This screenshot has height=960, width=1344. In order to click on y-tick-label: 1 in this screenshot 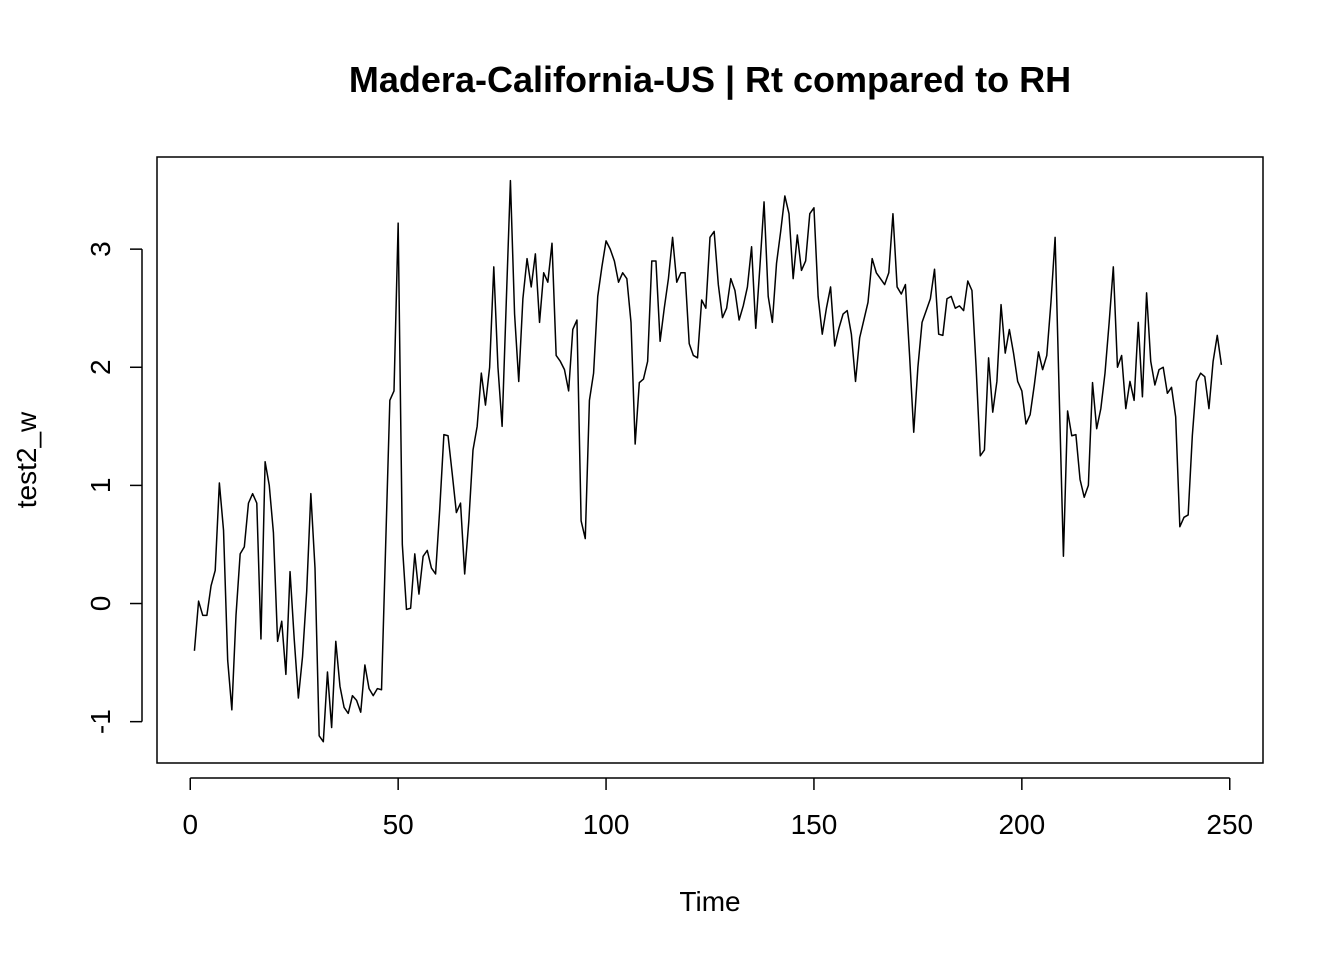, I will do `click(100, 486)`.